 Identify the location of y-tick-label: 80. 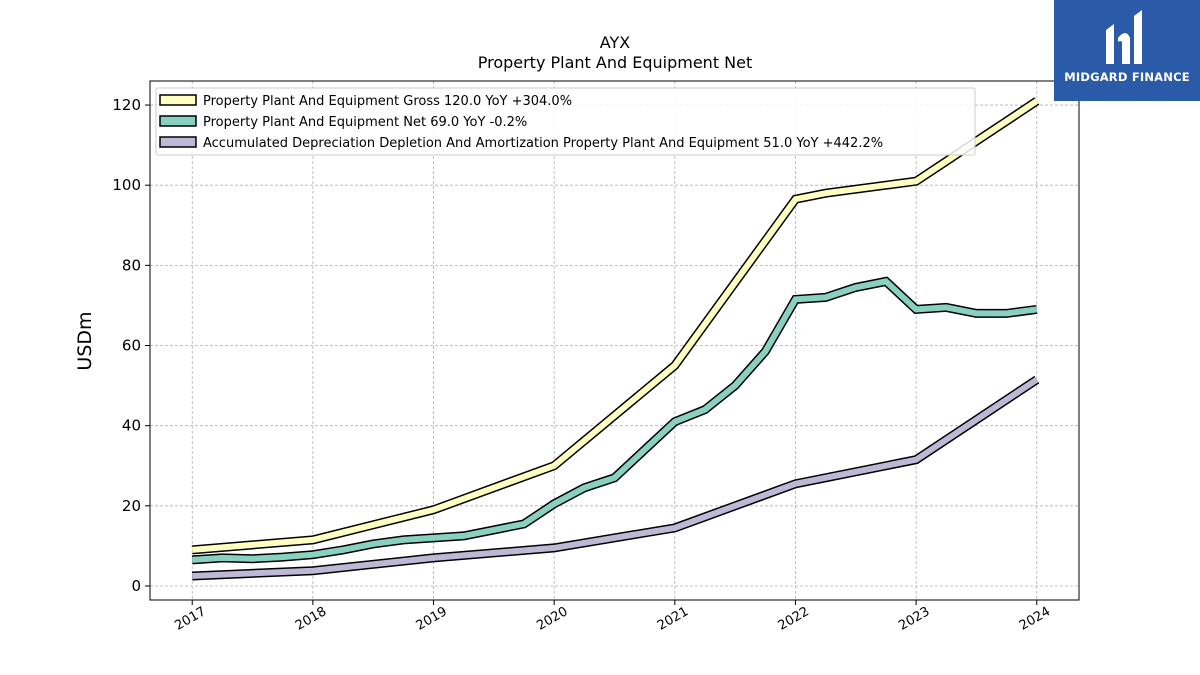
(131, 265).